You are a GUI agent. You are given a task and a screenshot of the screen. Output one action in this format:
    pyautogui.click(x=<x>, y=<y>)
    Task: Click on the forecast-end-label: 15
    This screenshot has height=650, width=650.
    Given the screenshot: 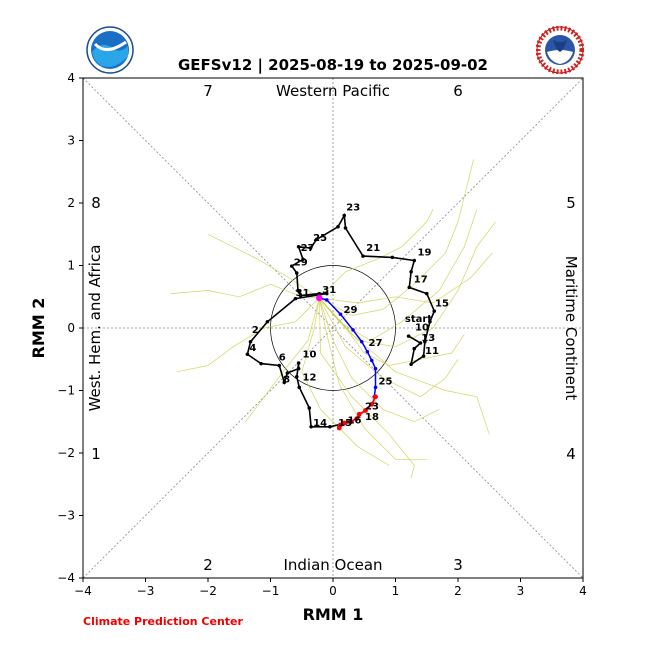 What is the action you would take?
    pyautogui.click(x=345, y=423)
    